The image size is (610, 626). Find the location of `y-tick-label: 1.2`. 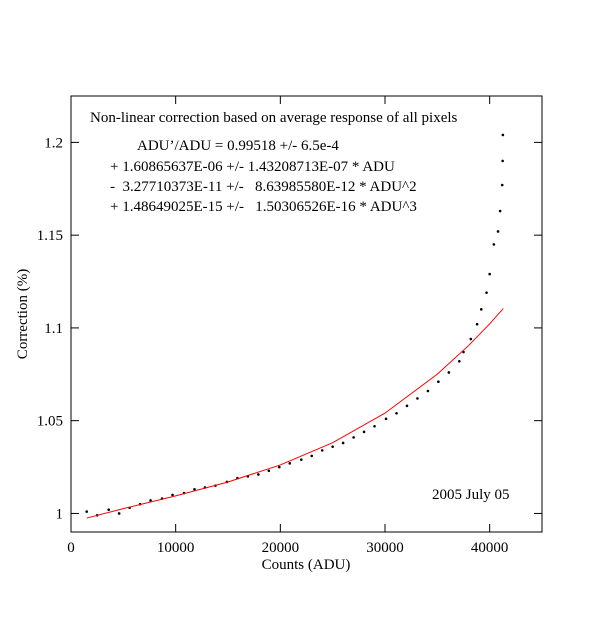

y-tick-label: 1.2 is located at coordinates (53, 143).